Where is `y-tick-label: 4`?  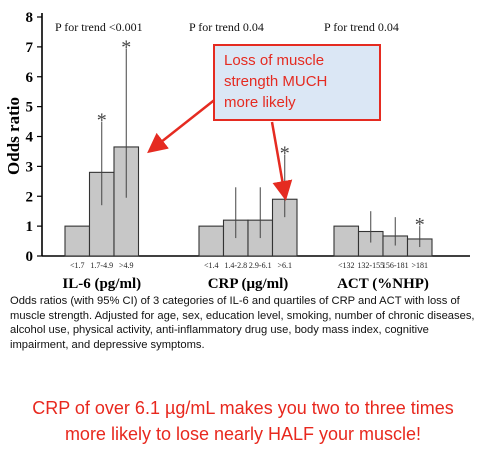 y-tick-label: 4 is located at coordinates (30, 138).